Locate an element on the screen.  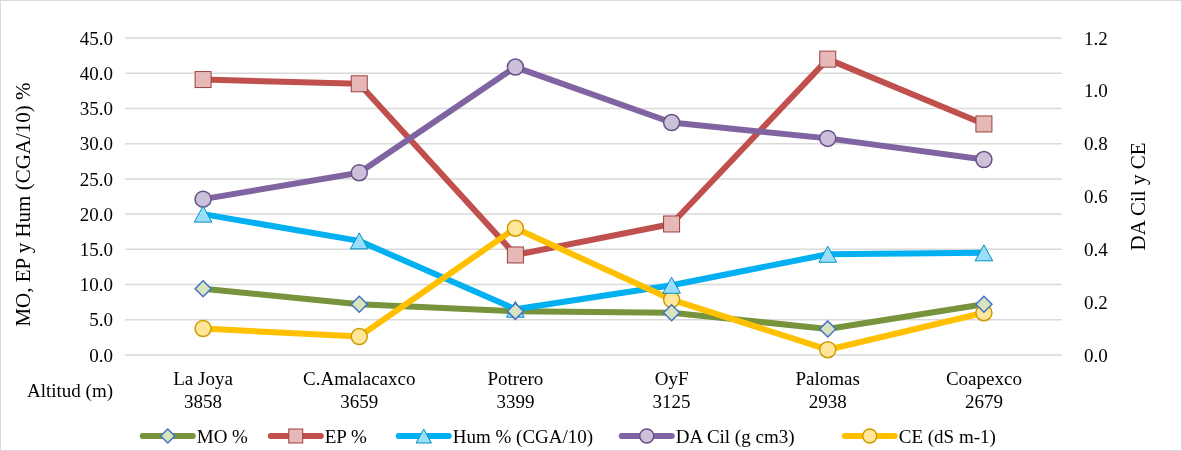
y2-tick-label: 0.4 is located at coordinates (1096, 249).